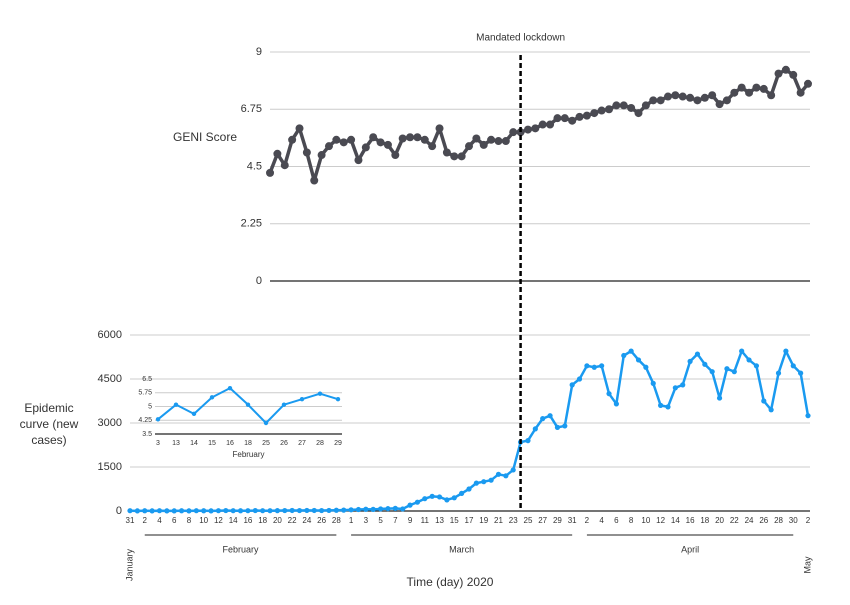 This screenshot has height=605, width=850. I want to click on x-tick-label: 10, so click(203, 520).